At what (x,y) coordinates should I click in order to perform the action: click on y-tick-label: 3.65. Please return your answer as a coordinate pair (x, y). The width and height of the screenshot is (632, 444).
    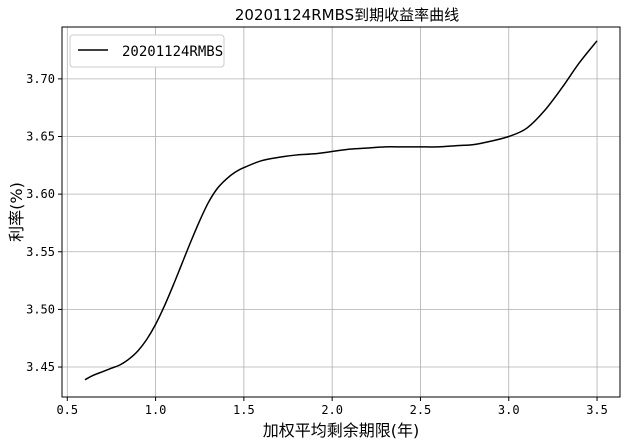
    Looking at the image, I should click on (40, 137).